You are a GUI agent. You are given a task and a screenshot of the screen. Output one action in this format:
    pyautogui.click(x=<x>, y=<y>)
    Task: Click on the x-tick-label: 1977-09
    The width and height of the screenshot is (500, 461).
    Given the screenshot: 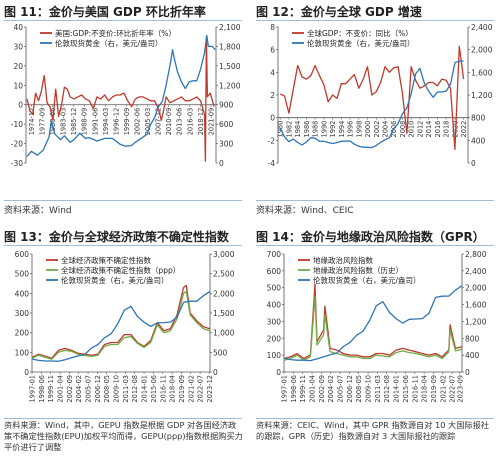 What is the action you would take?
    pyautogui.click(x=42, y=122)
    